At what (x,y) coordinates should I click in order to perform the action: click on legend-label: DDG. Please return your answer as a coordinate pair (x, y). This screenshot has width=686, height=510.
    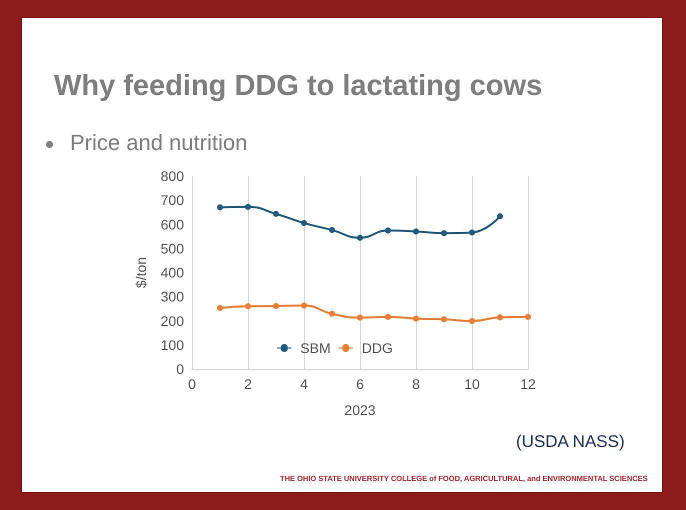
    Looking at the image, I should click on (377, 348).